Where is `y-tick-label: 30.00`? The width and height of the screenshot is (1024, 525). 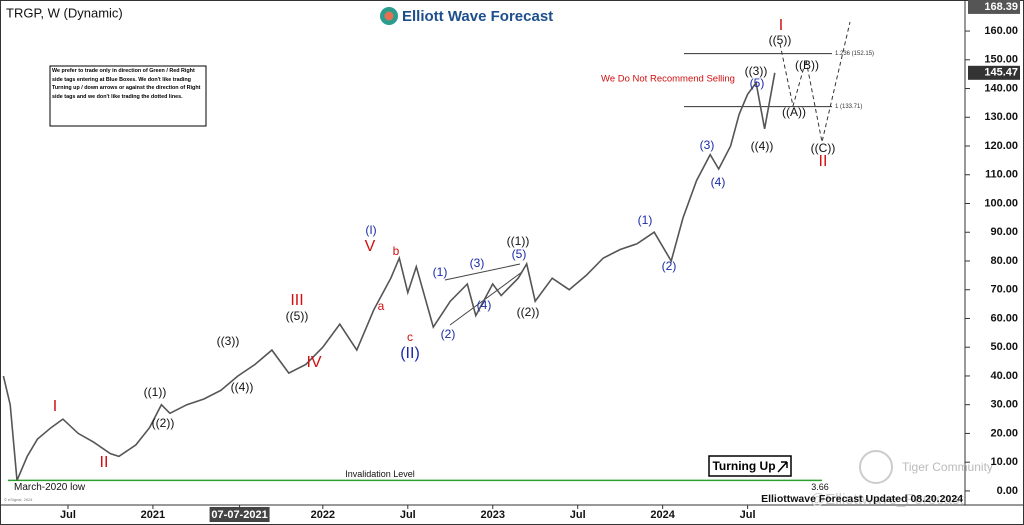
y-tick-label: 30.00 is located at coordinates (1004, 405).